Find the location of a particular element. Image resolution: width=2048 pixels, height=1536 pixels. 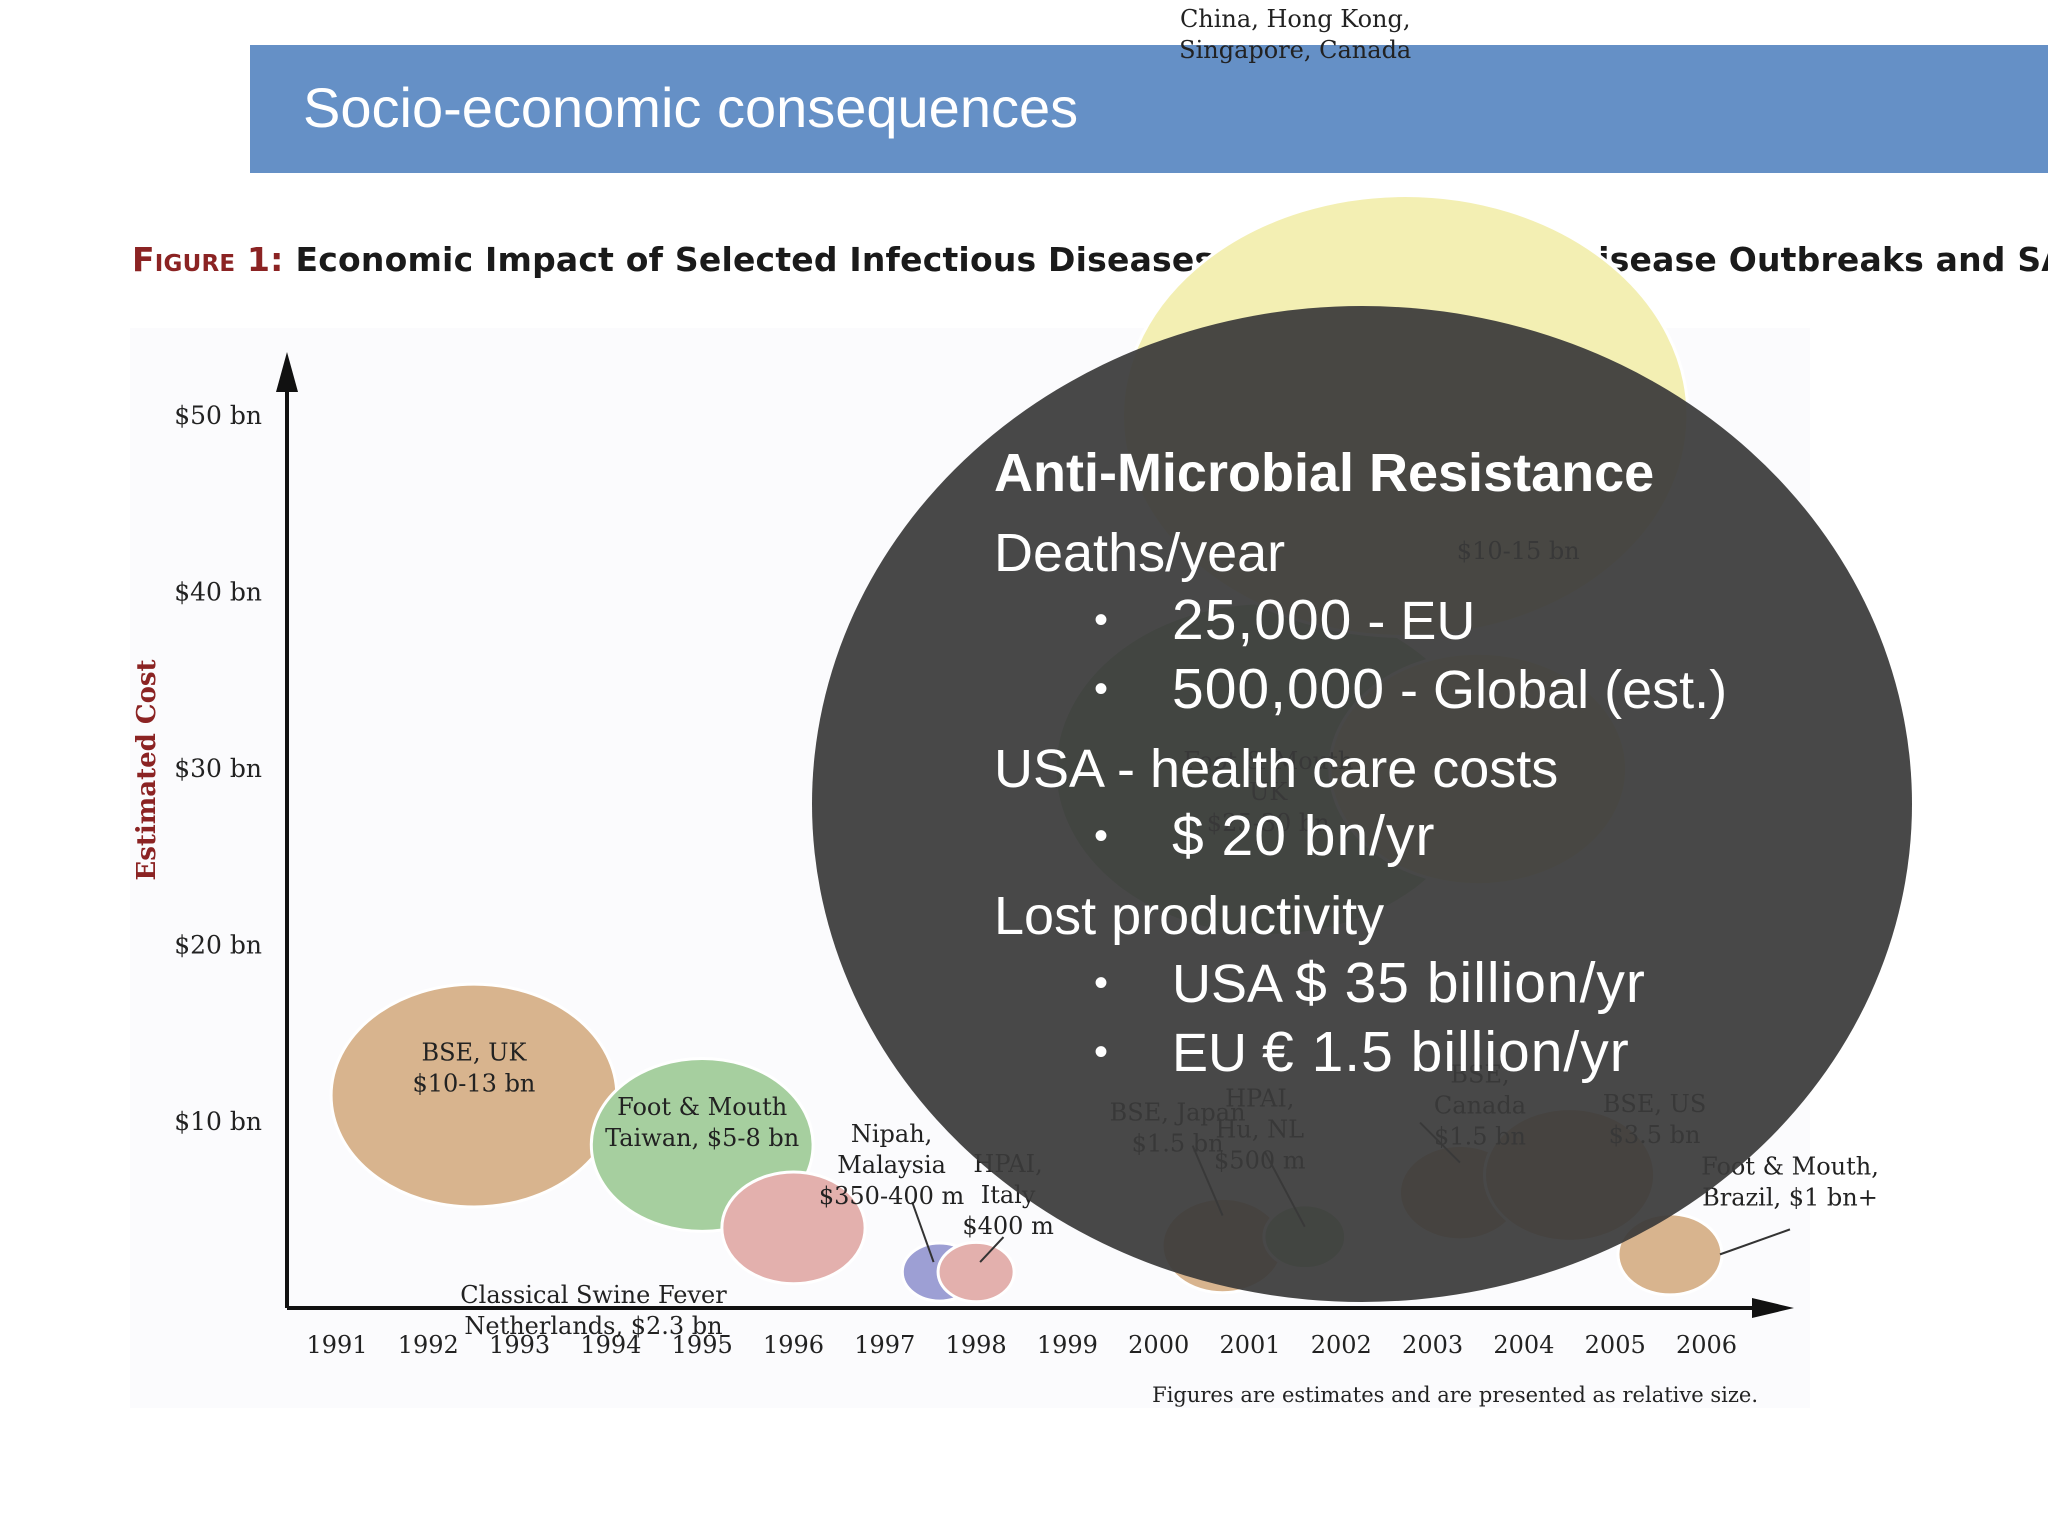

productivity-list: USA $ 35 billion/yr EU € 1.5 billion/yr is located at coordinates (1389, 1018).